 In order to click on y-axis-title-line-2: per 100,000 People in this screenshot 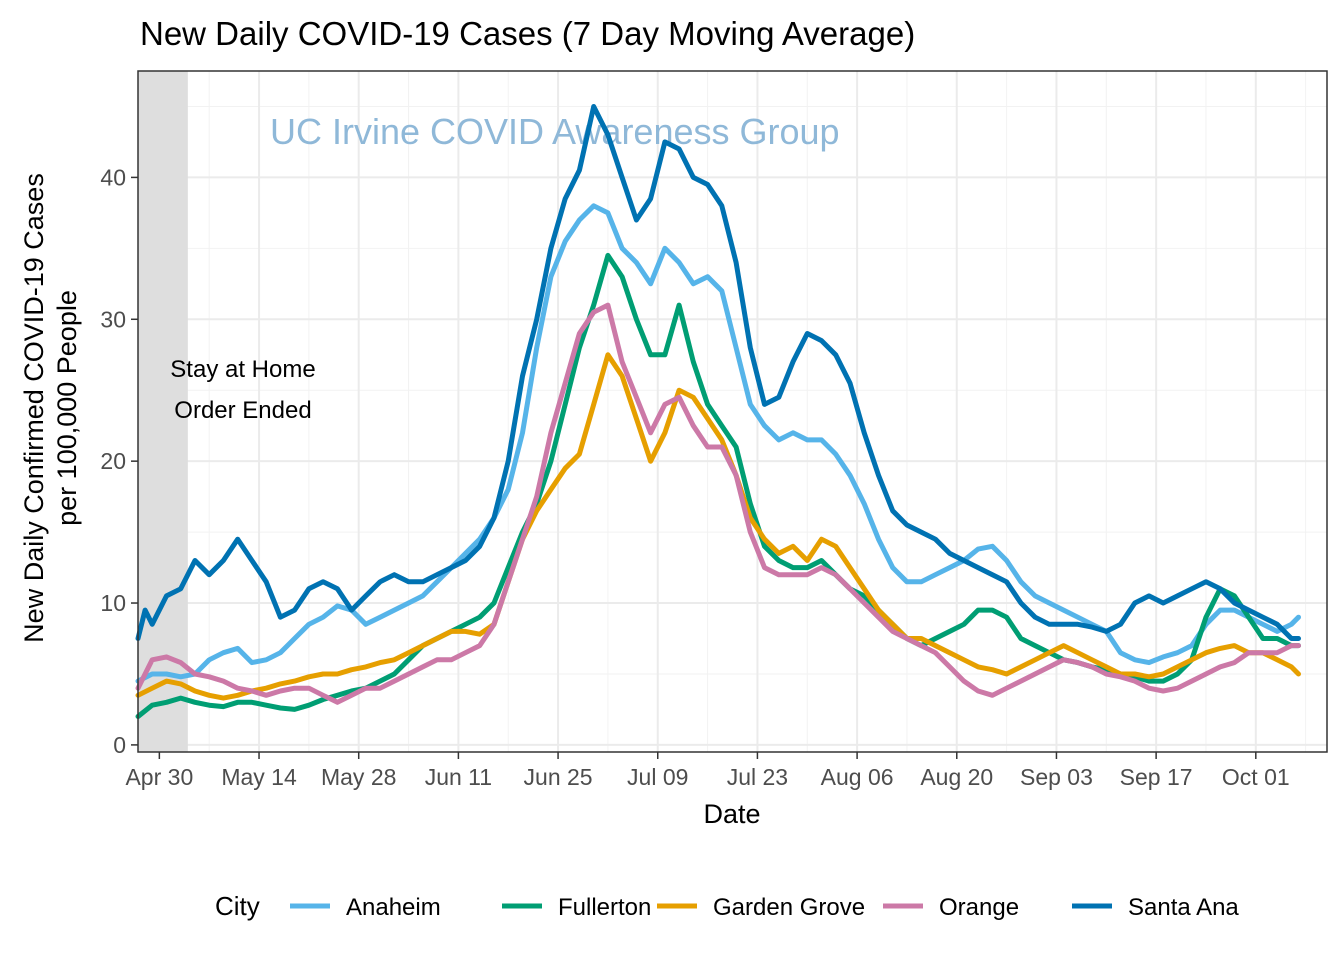, I will do `click(67, 408)`.